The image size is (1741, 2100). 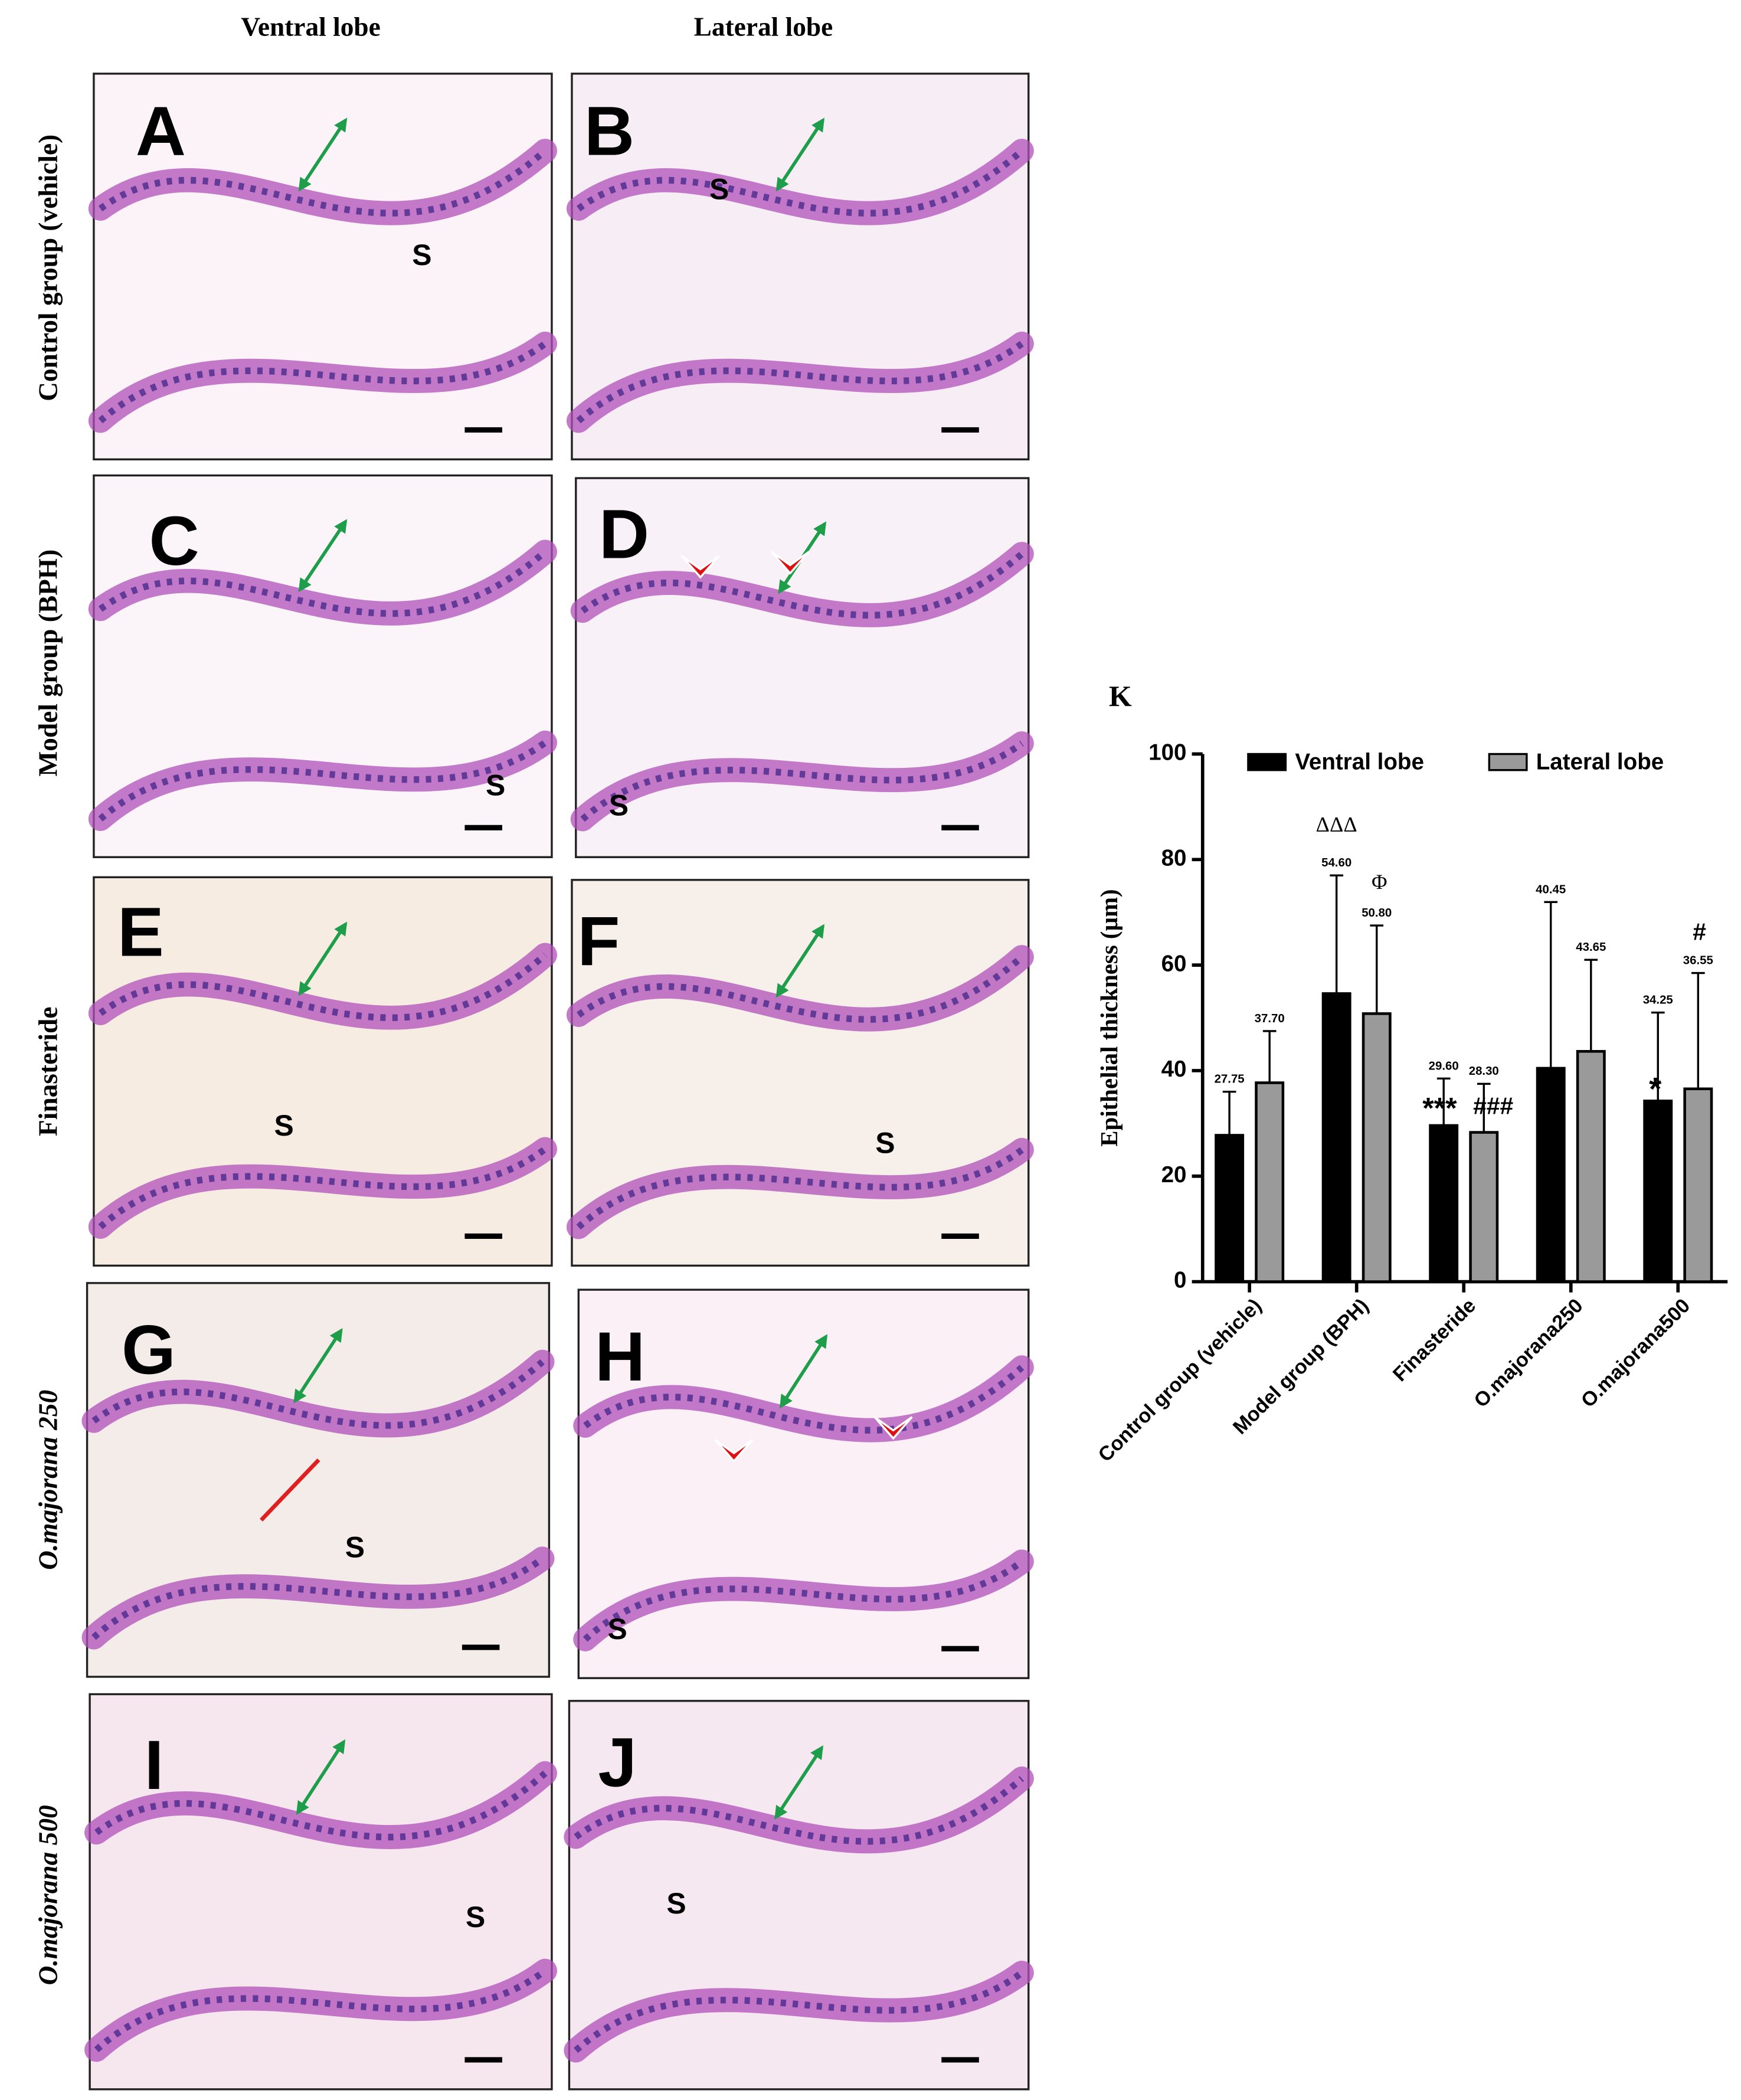 I want to click on histology-panel: DS, so click(x=802, y=667).